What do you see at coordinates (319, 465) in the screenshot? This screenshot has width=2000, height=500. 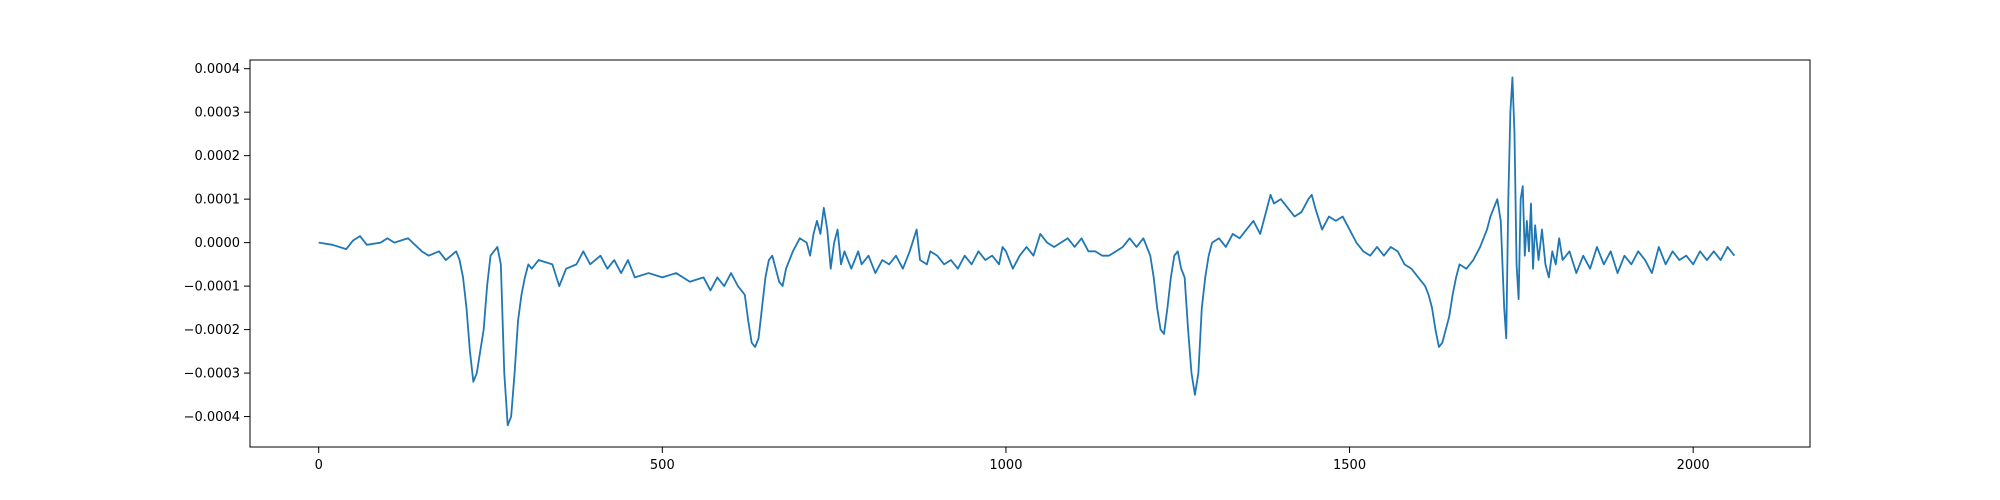 I see `x-tick-label: 0` at bounding box center [319, 465].